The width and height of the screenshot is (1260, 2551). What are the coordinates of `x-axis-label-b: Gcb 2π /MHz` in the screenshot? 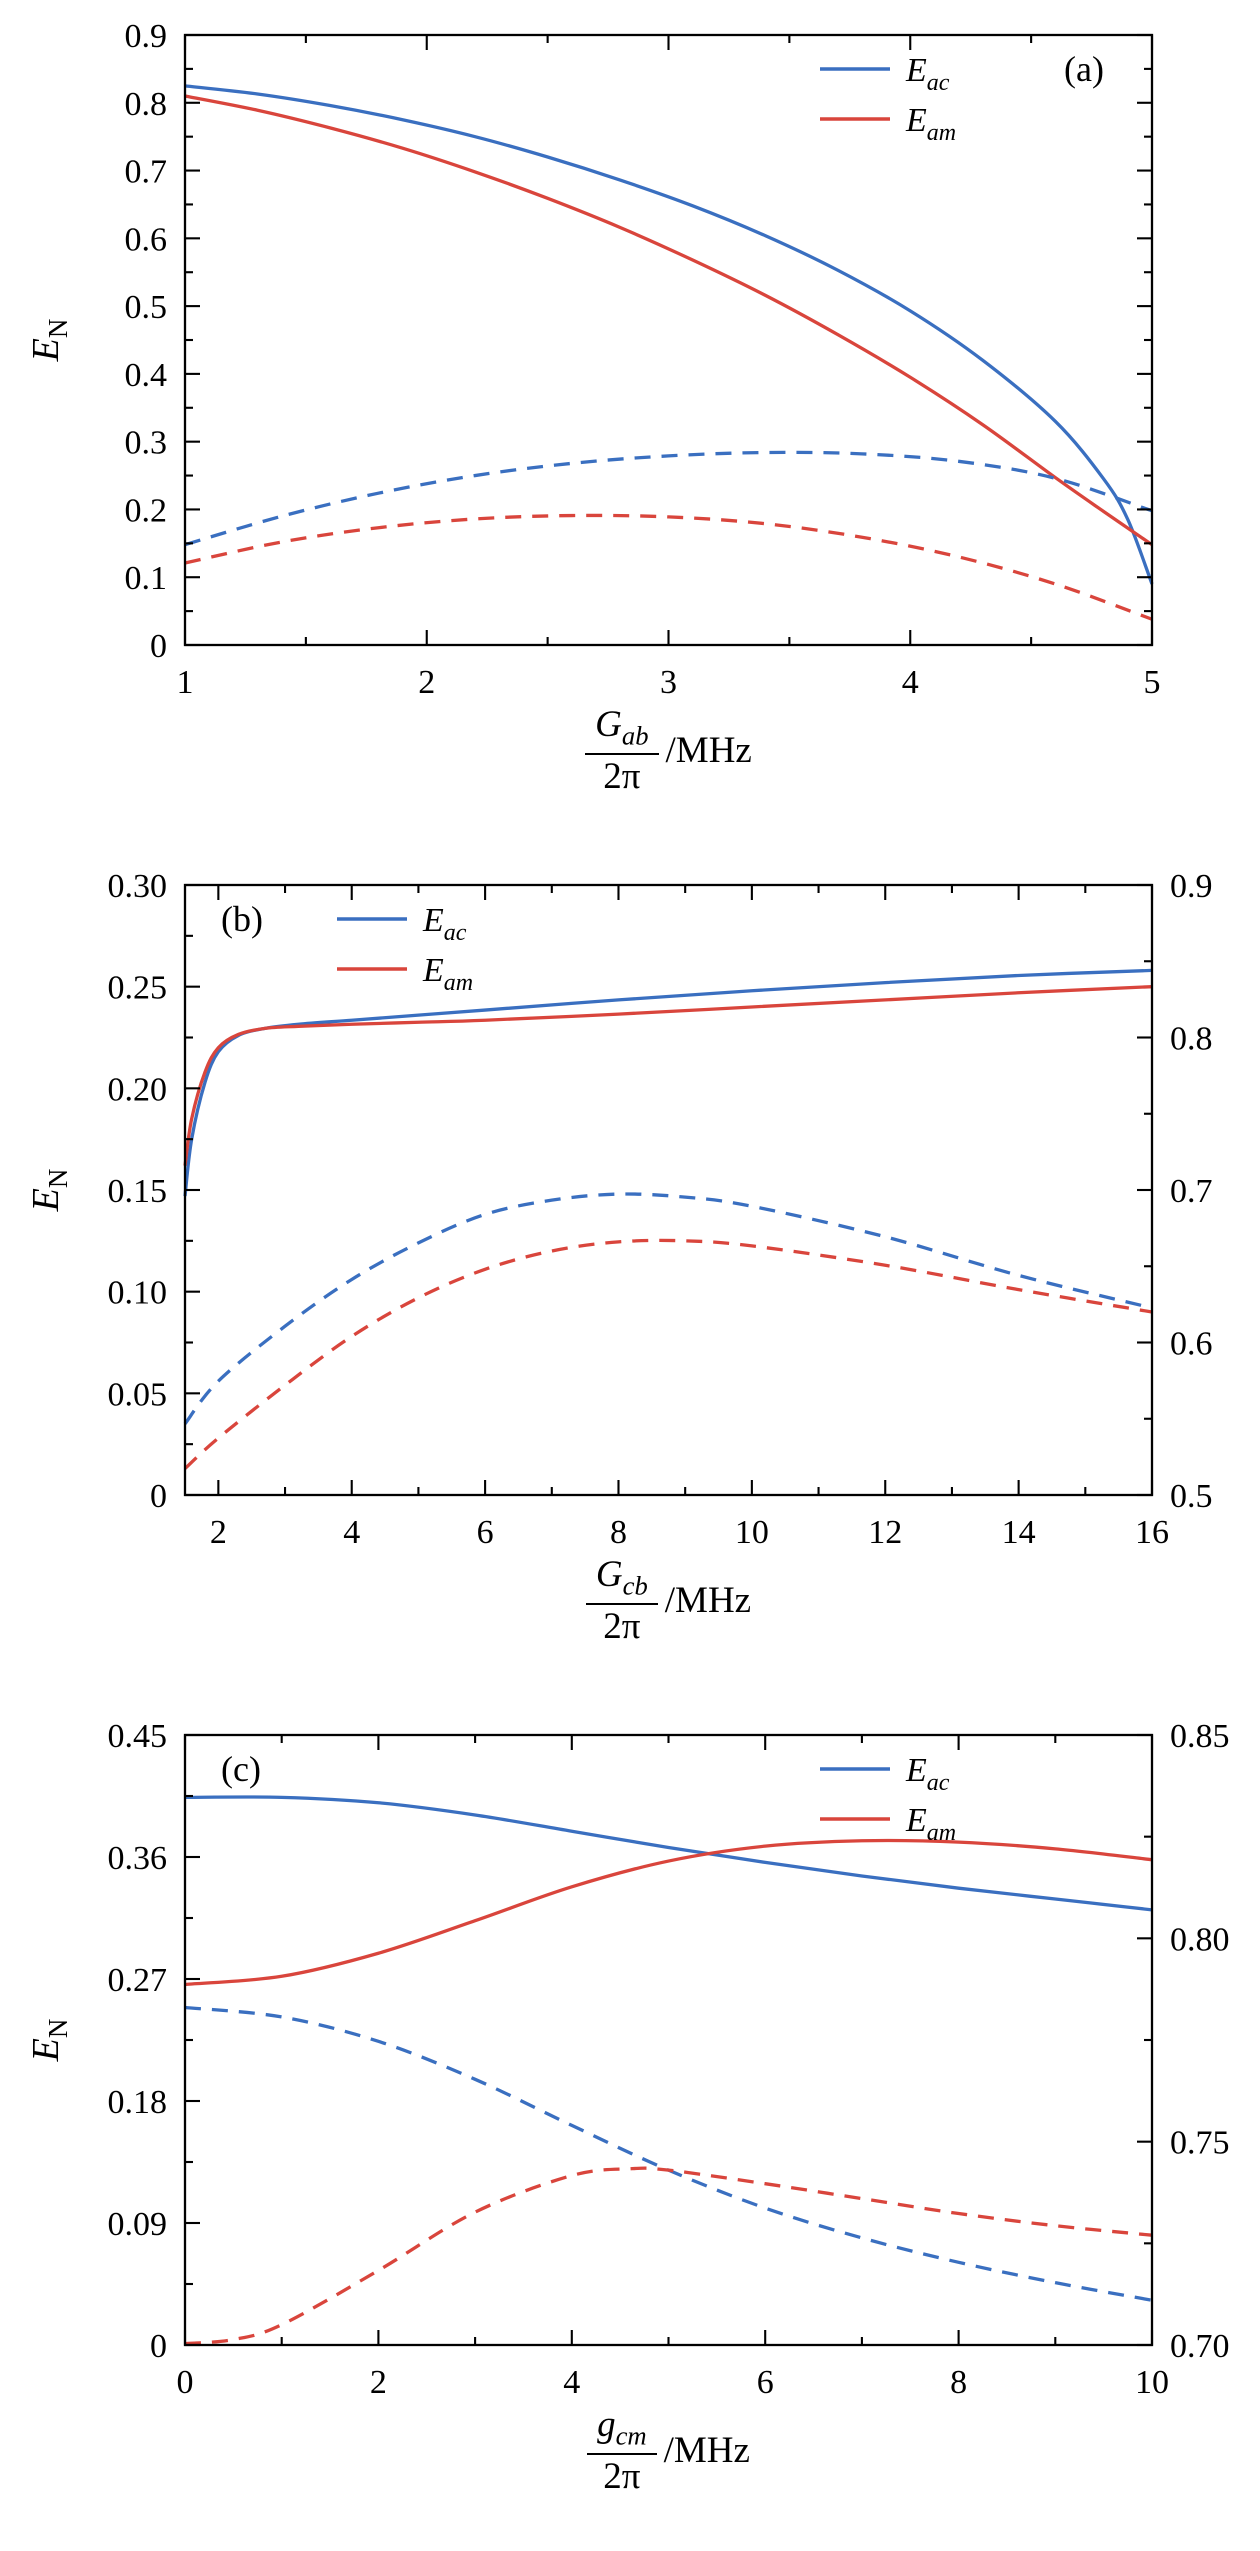 It's located at (668, 1601).